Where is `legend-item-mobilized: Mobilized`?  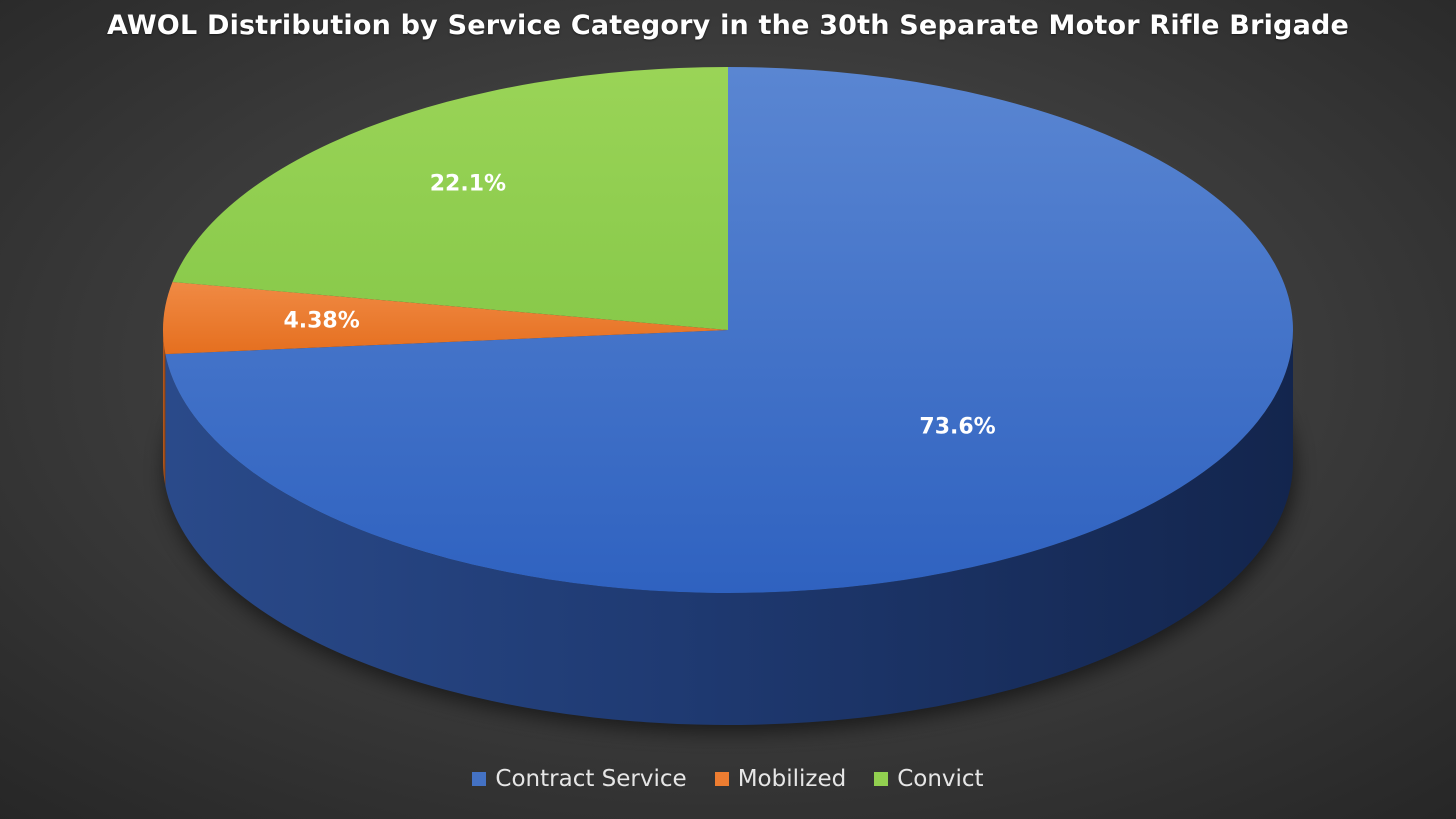 legend-item-mobilized: Mobilized is located at coordinates (780, 779).